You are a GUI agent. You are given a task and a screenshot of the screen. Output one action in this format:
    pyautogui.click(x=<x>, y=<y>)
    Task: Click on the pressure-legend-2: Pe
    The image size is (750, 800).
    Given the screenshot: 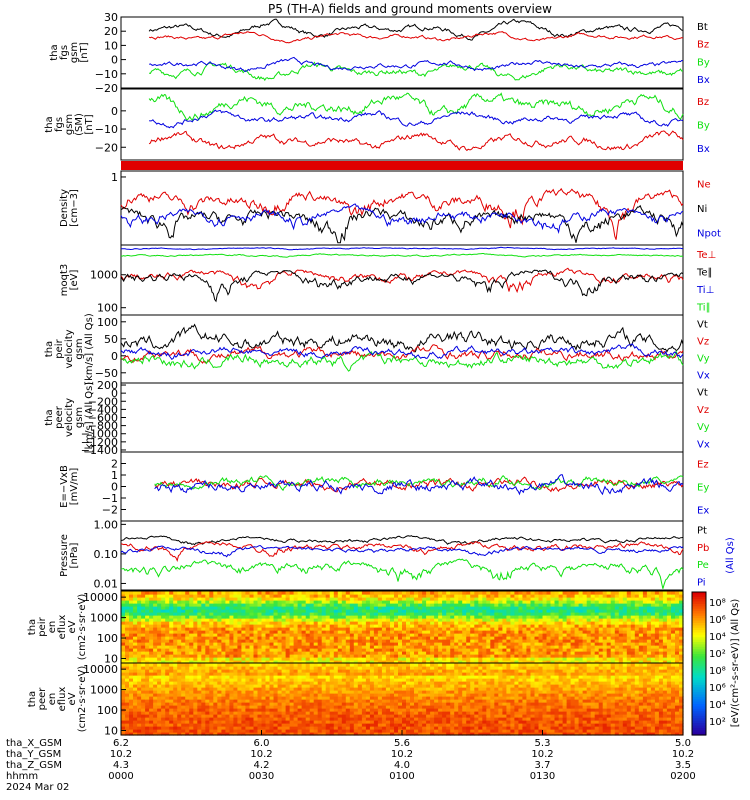 What is the action you would take?
    pyautogui.click(x=703, y=565)
    